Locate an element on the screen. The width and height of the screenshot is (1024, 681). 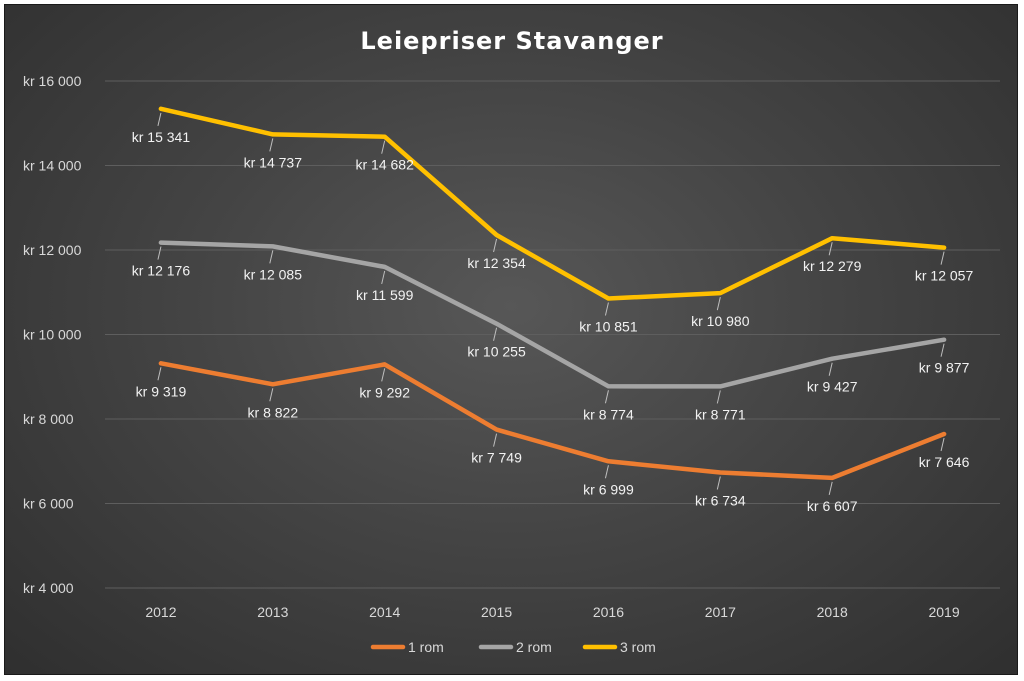
y-tick-label: kr 14 000 is located at coordinates (52, 166).